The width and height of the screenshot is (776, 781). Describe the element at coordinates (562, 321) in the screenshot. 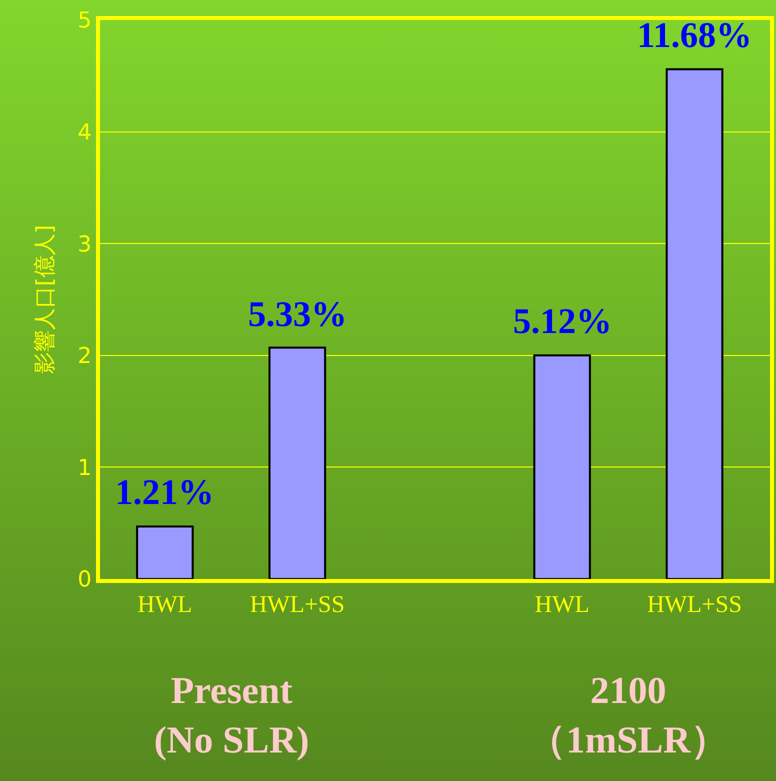

I see `annotation: 5.12%` at that location.